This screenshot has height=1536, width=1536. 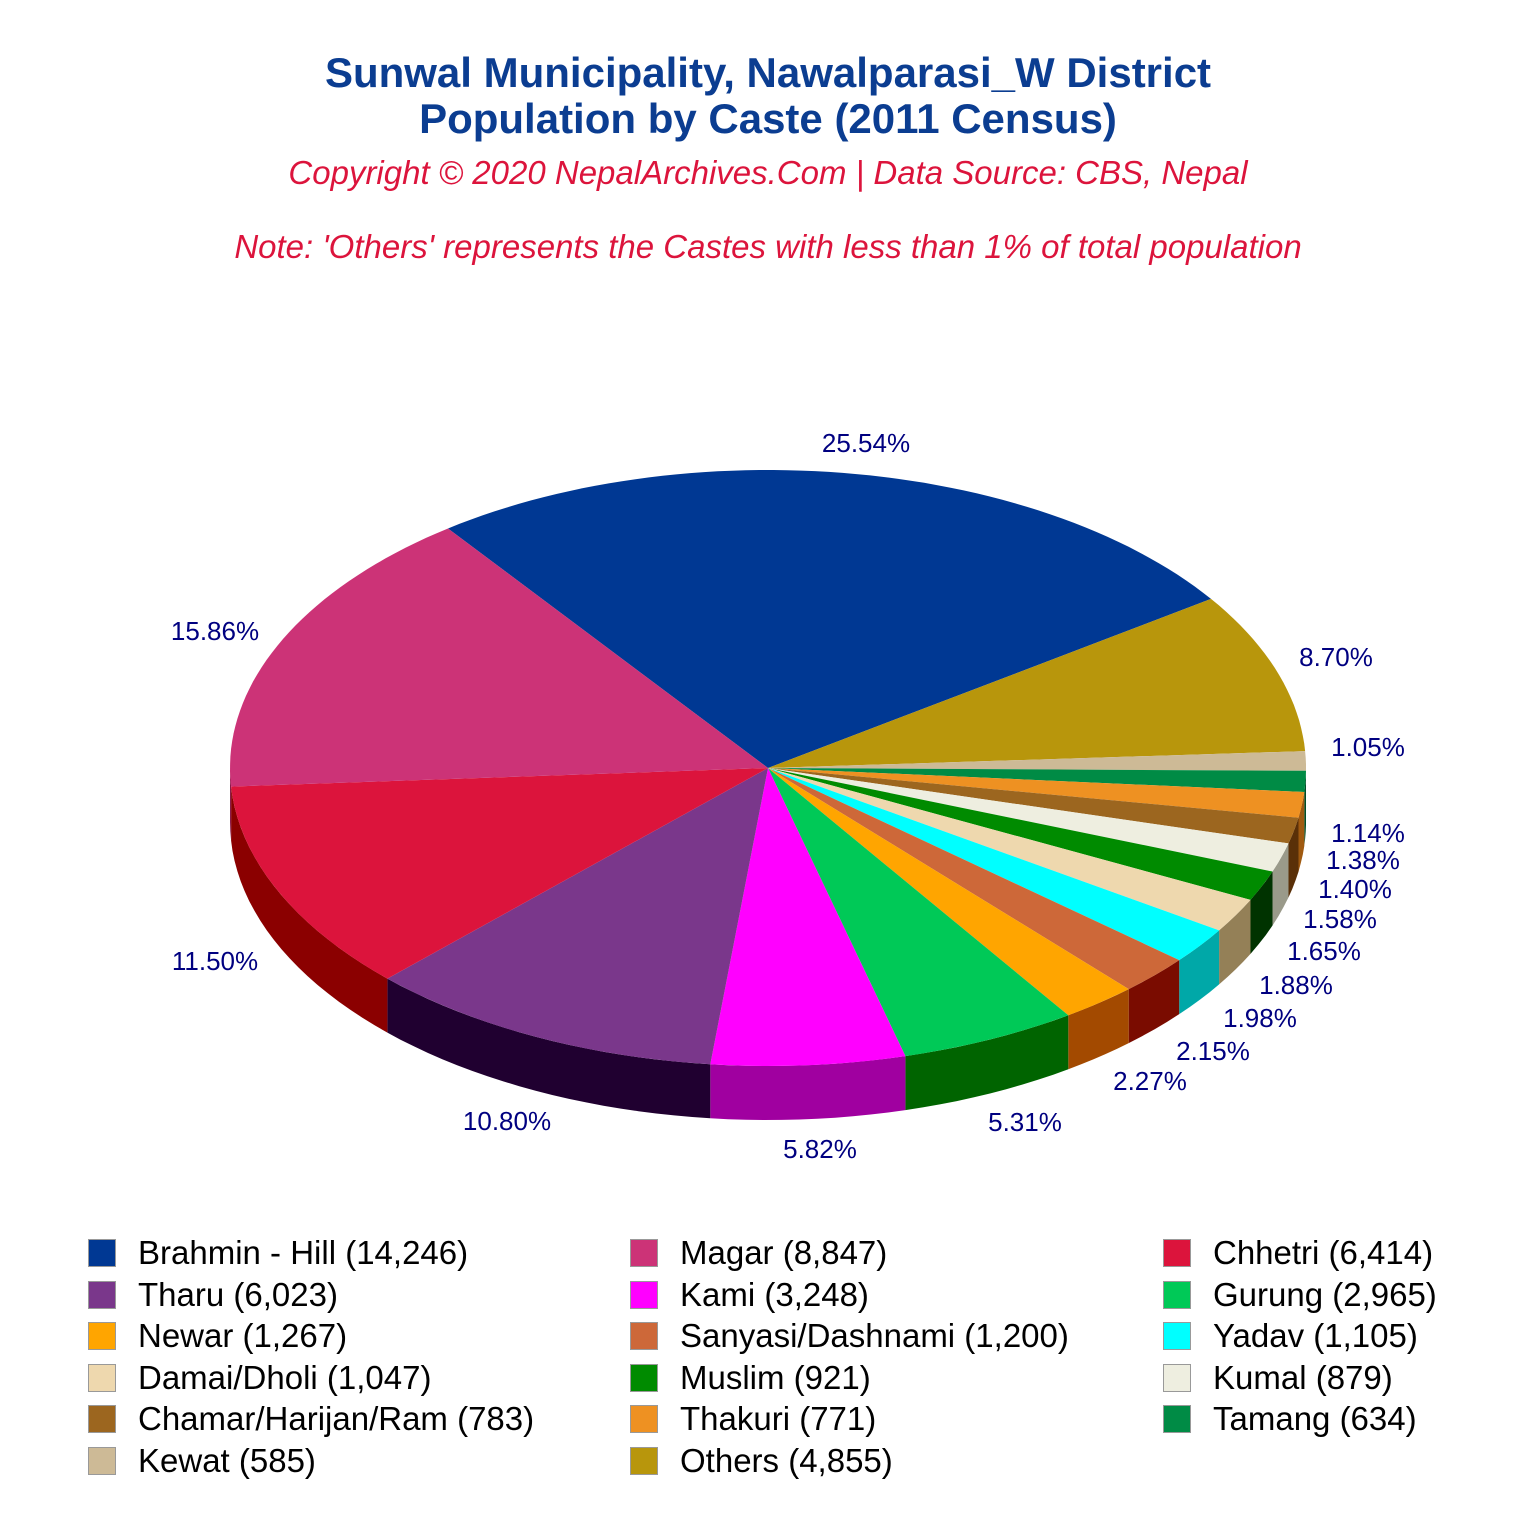 What do you see at coordinates (1280, 884) in the screenshot?
I see `pie-side-kumal` at bounding box center [1280, 884].